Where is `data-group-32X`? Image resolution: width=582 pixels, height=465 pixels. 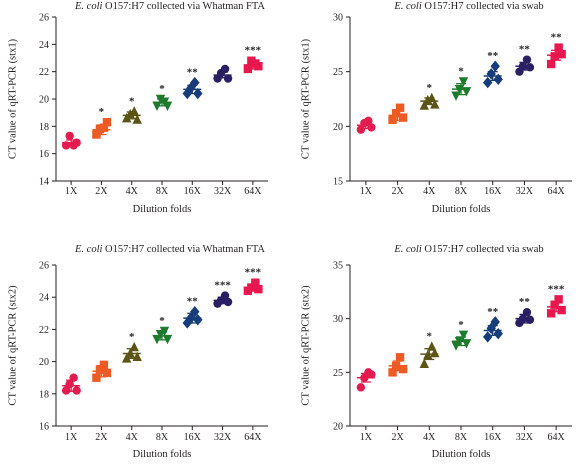
data-group-32X is located at coordinates (223, 73).